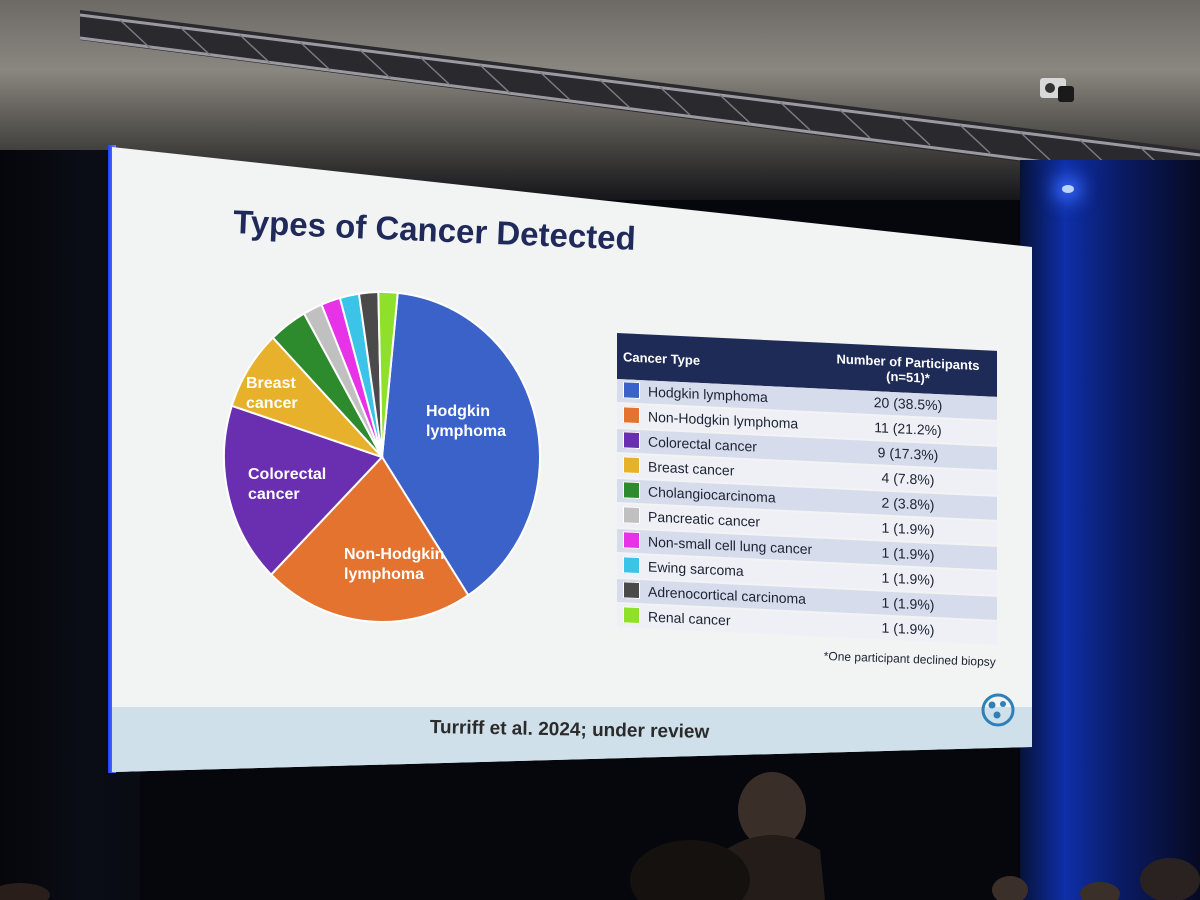  I want to click on pie-label-line: Colorectal, so click(287, 474).